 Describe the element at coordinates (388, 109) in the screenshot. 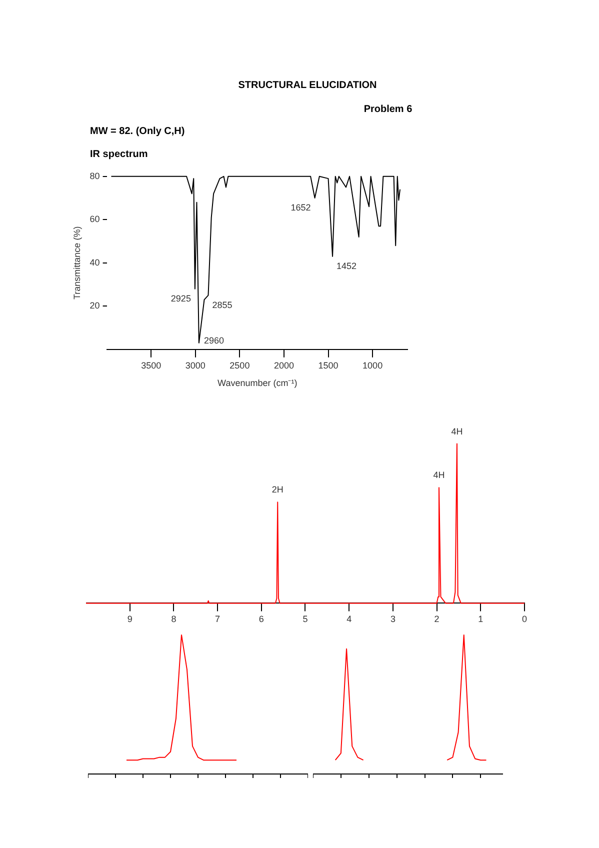

I see `chart-subtitle: Problem 6` at that location.